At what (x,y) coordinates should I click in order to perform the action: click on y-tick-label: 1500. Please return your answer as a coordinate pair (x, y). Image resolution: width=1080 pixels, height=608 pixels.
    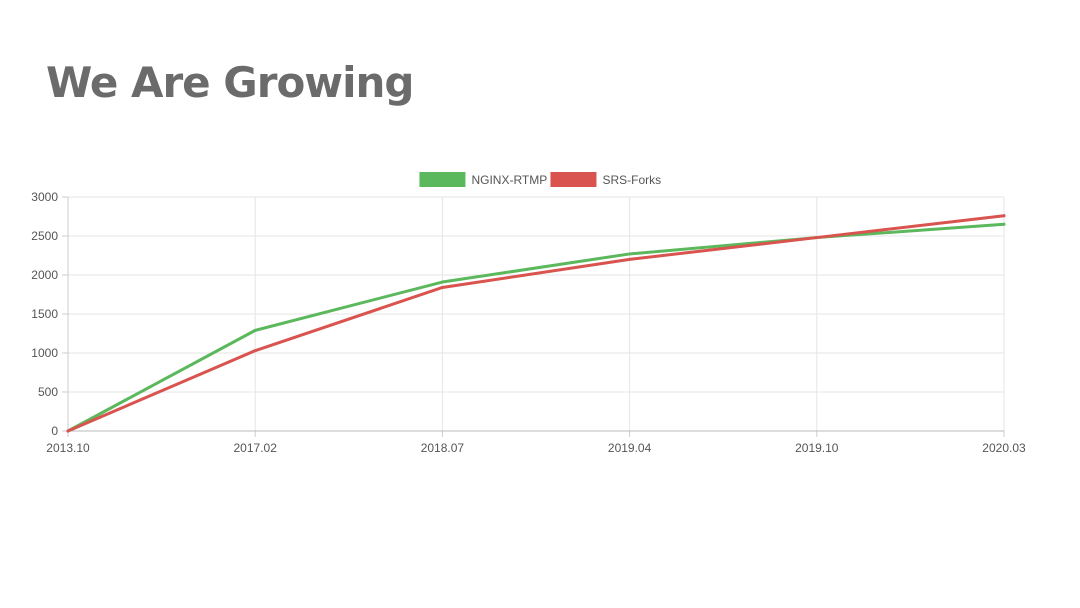
    Looking at the image, I should click on (44, 314).